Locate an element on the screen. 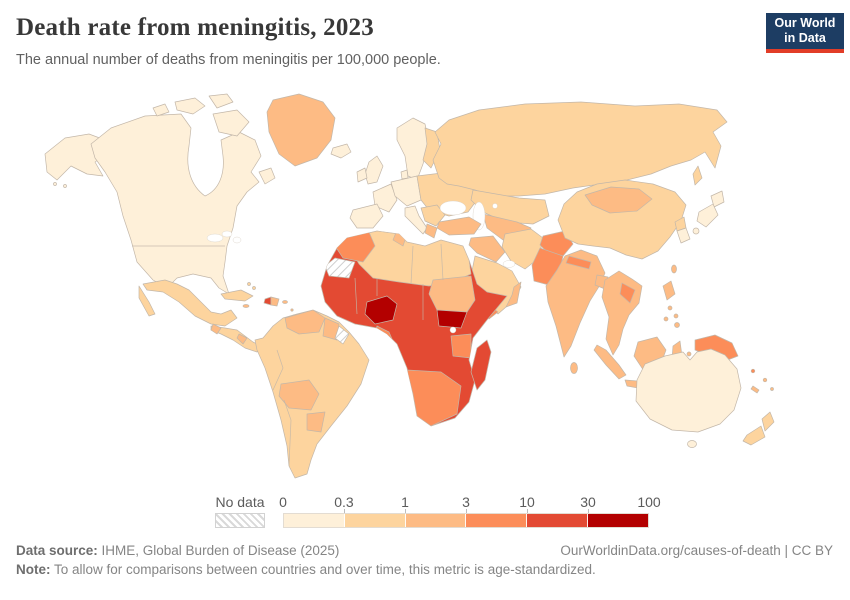  country-philippines-luzon is located at coordinates (669, 290).